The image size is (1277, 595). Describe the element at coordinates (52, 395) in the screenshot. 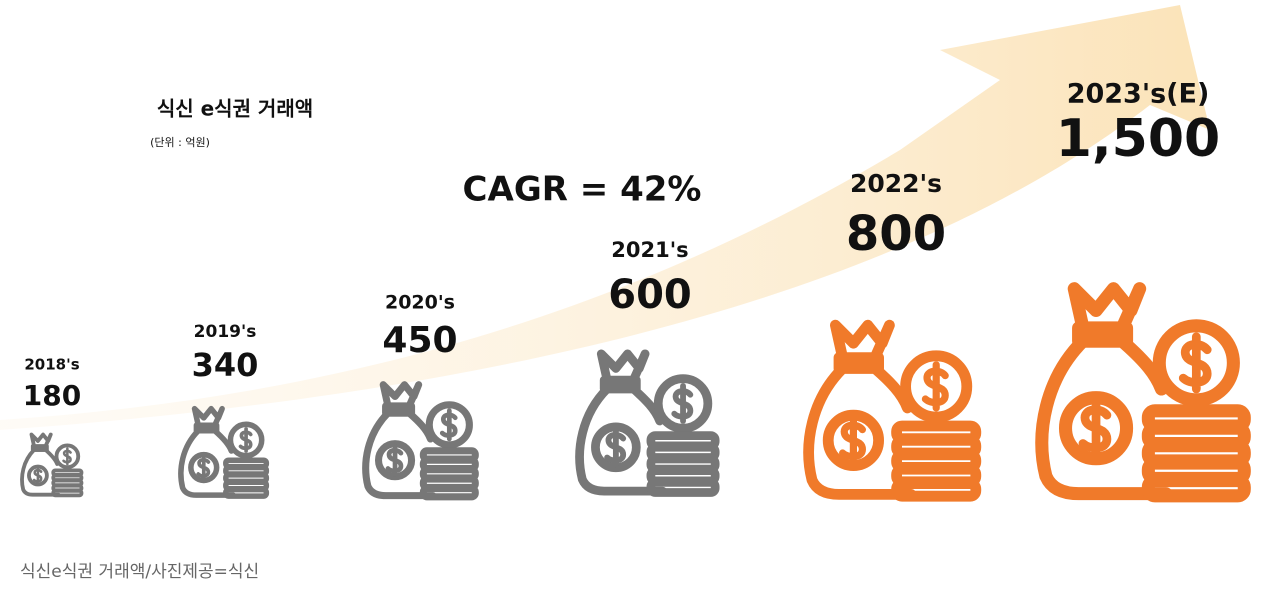

I see `value-label: 180` at that location.